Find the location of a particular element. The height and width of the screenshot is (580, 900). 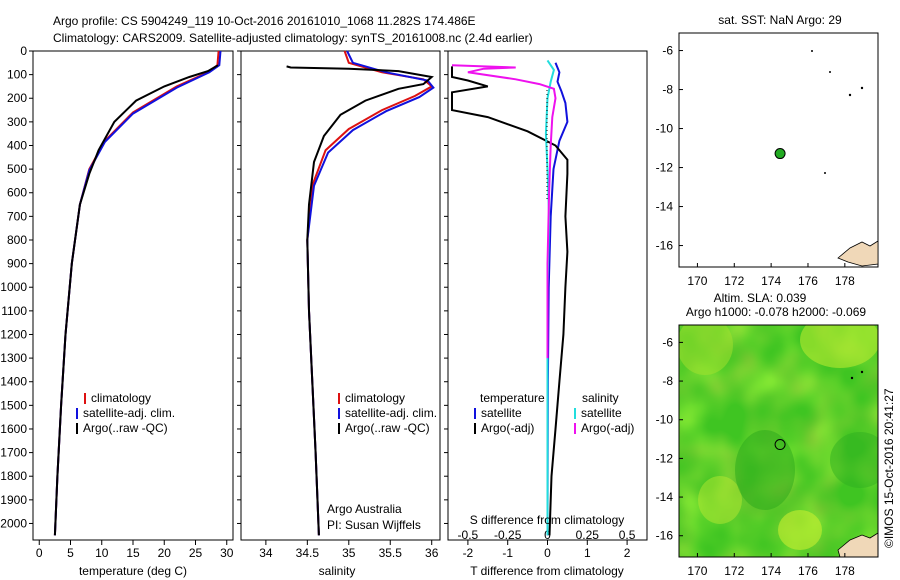

map-x-tick-label: 172 is located at coordinates (734, 571).